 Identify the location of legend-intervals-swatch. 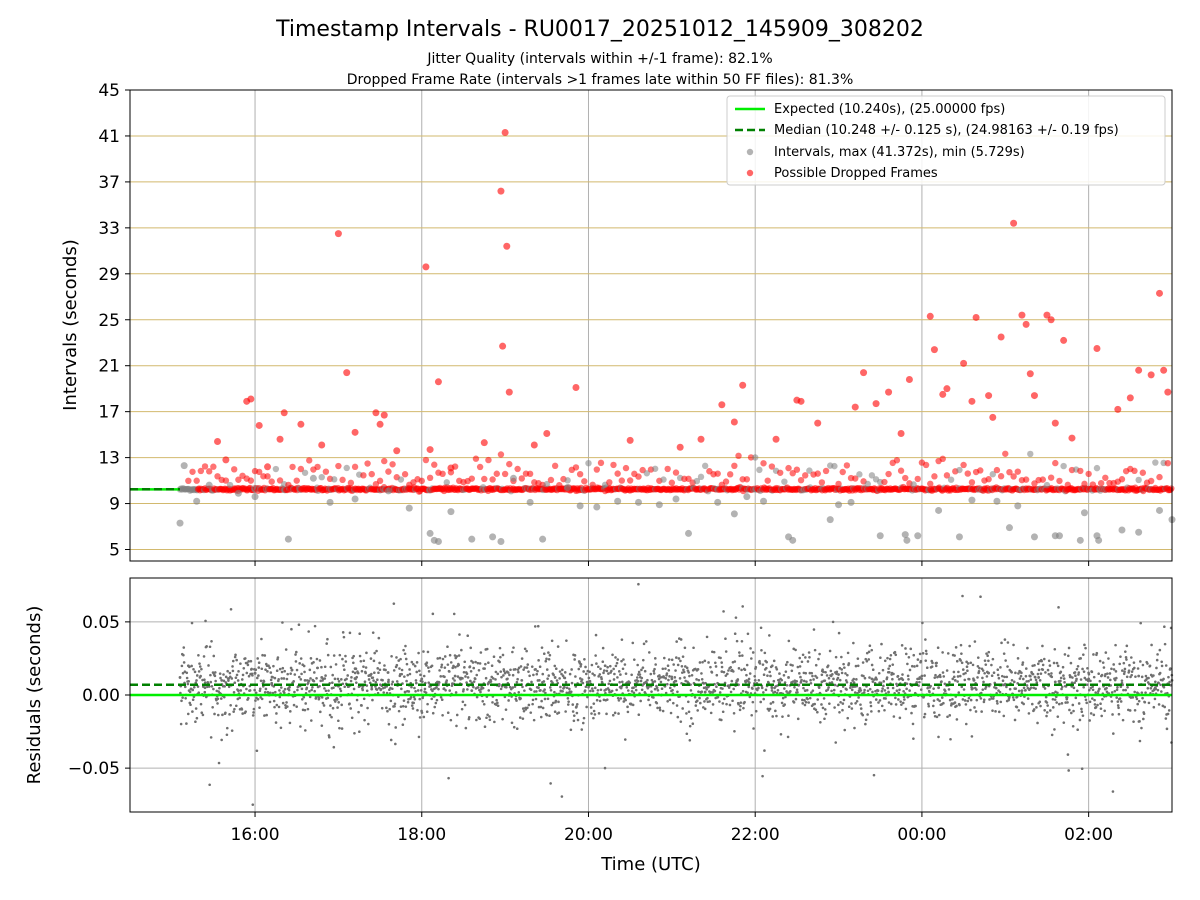
(750, 152).